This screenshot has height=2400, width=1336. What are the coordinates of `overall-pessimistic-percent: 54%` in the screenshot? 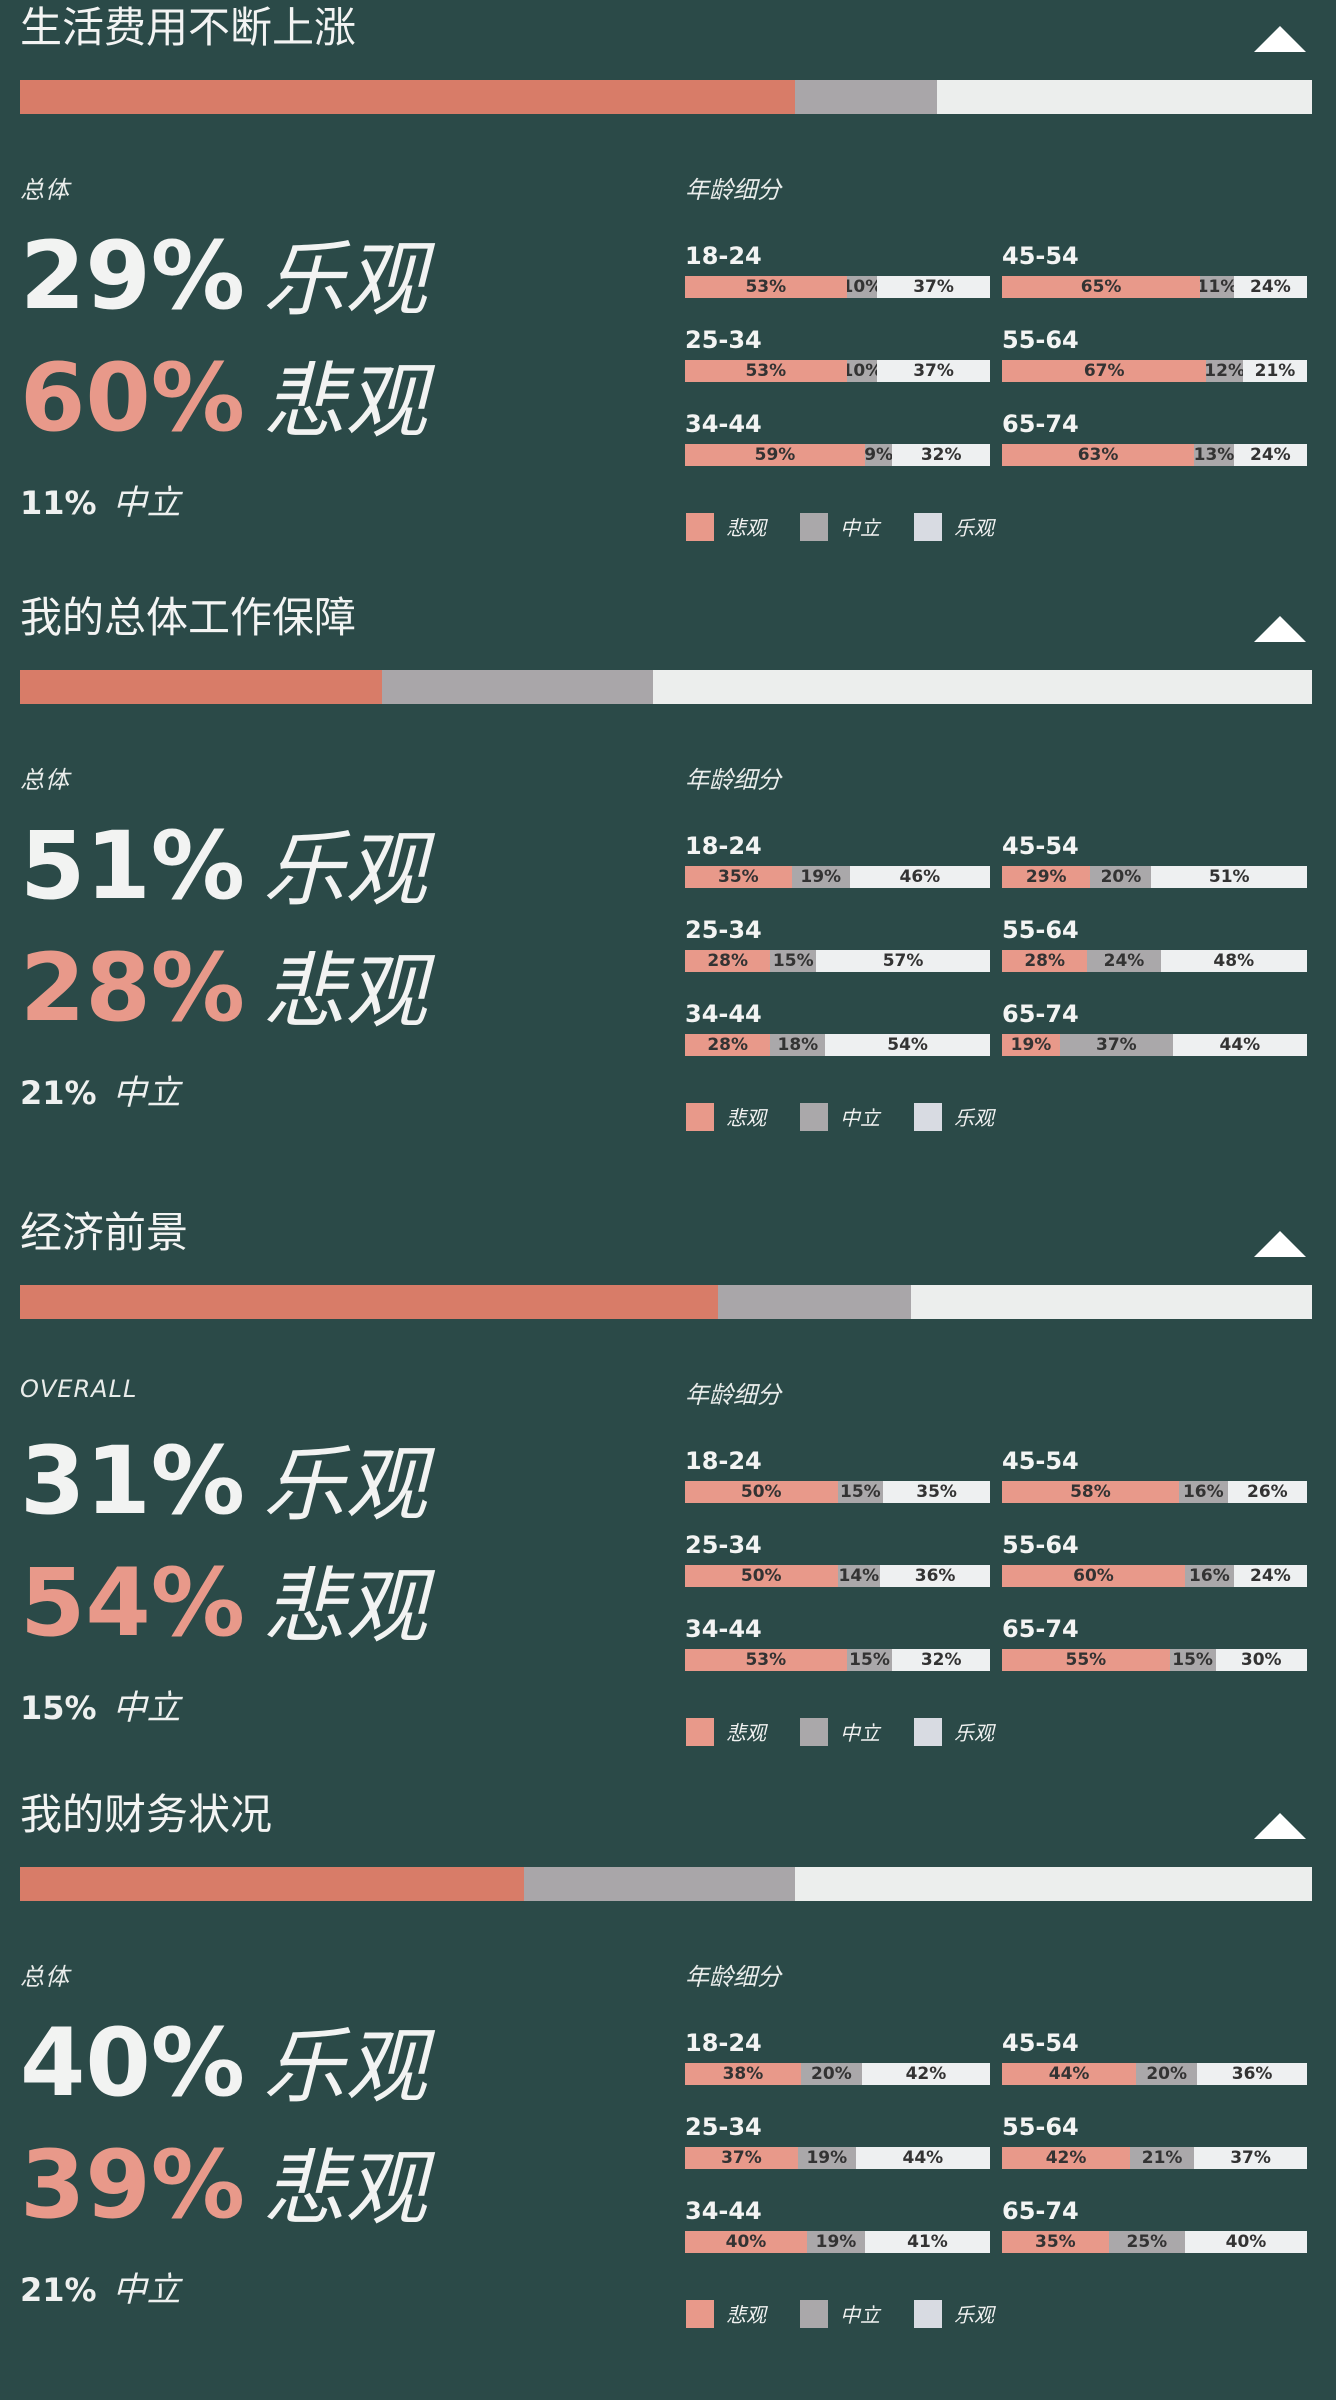 It's located at (132, 1603).